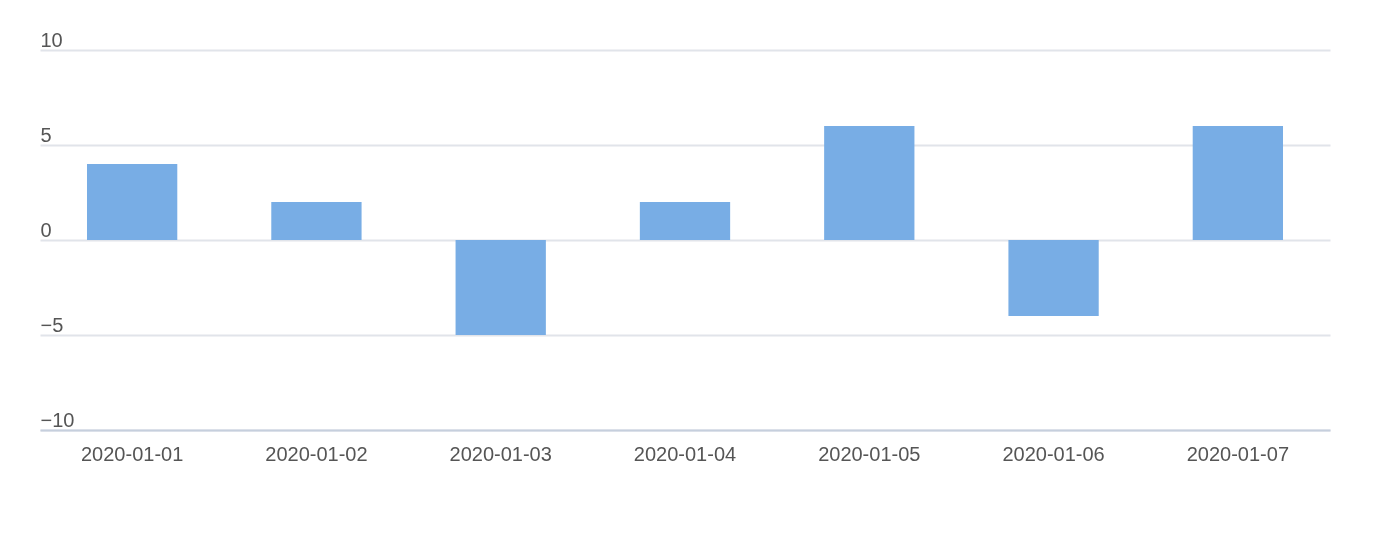 This screenshot has height=535, width=1398. What do you see at coordinates (52, 324) in the screenshot?
I see `y-tick-label: −5` at bounding box center [52, 324].